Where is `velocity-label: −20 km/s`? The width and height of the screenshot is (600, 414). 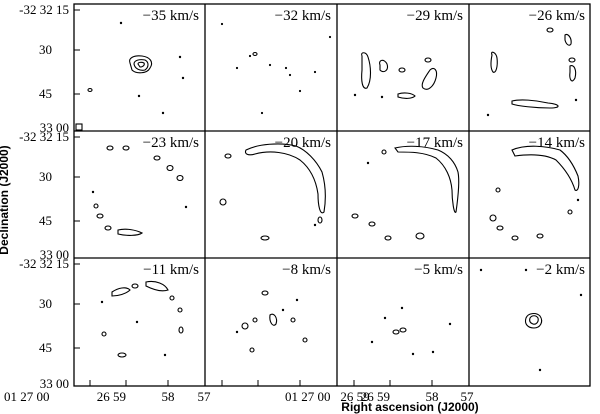 velocity-label: −20 km/s is located at coordinates (303, 143).